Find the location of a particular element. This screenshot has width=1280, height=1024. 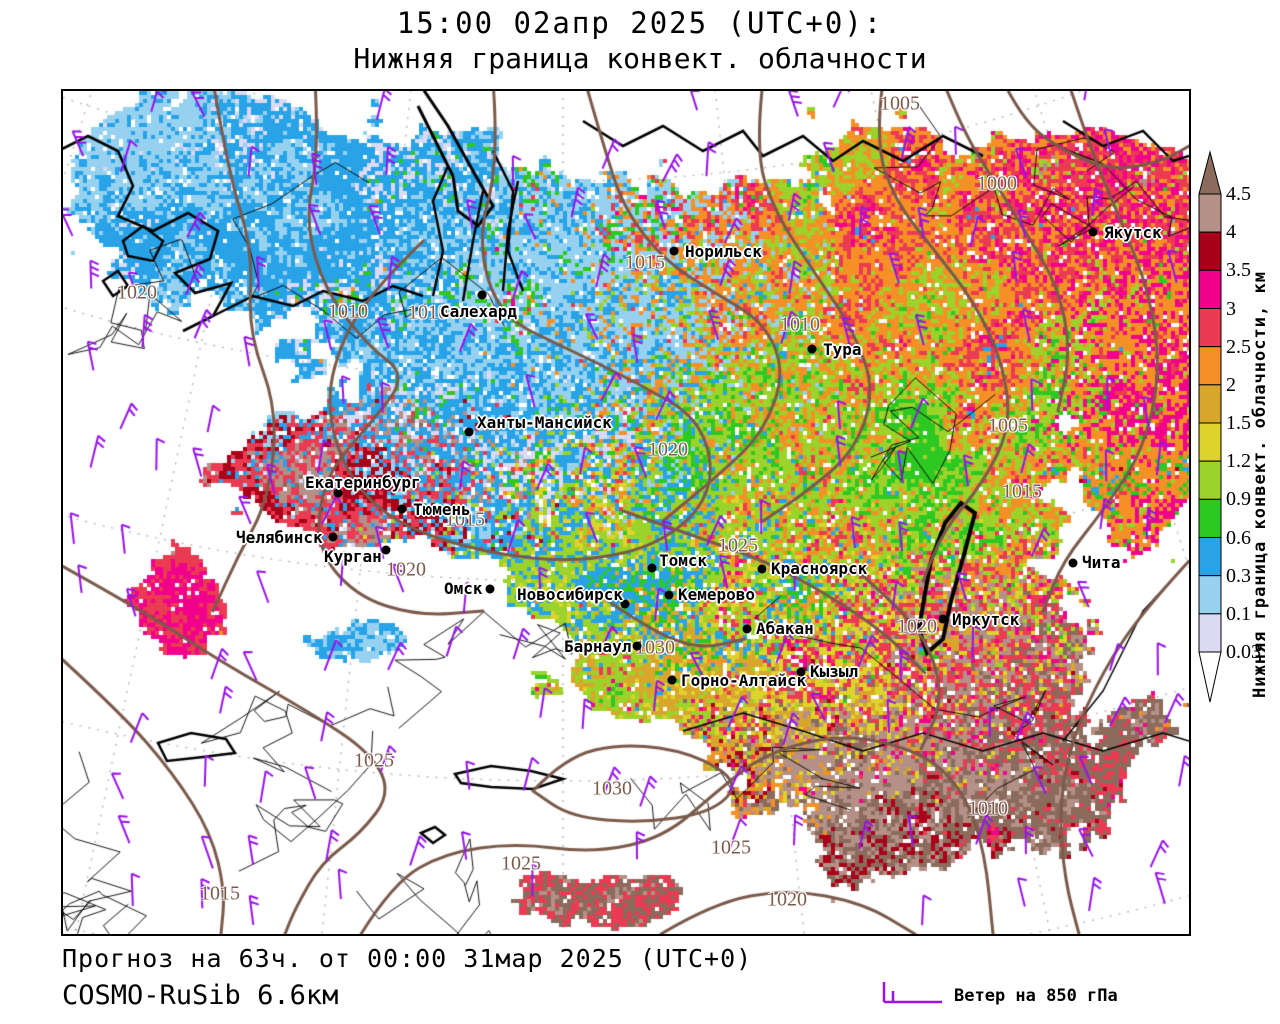

page-subtitle: Нижняя граница конвект. облачности is located at coordinates (640, 58).